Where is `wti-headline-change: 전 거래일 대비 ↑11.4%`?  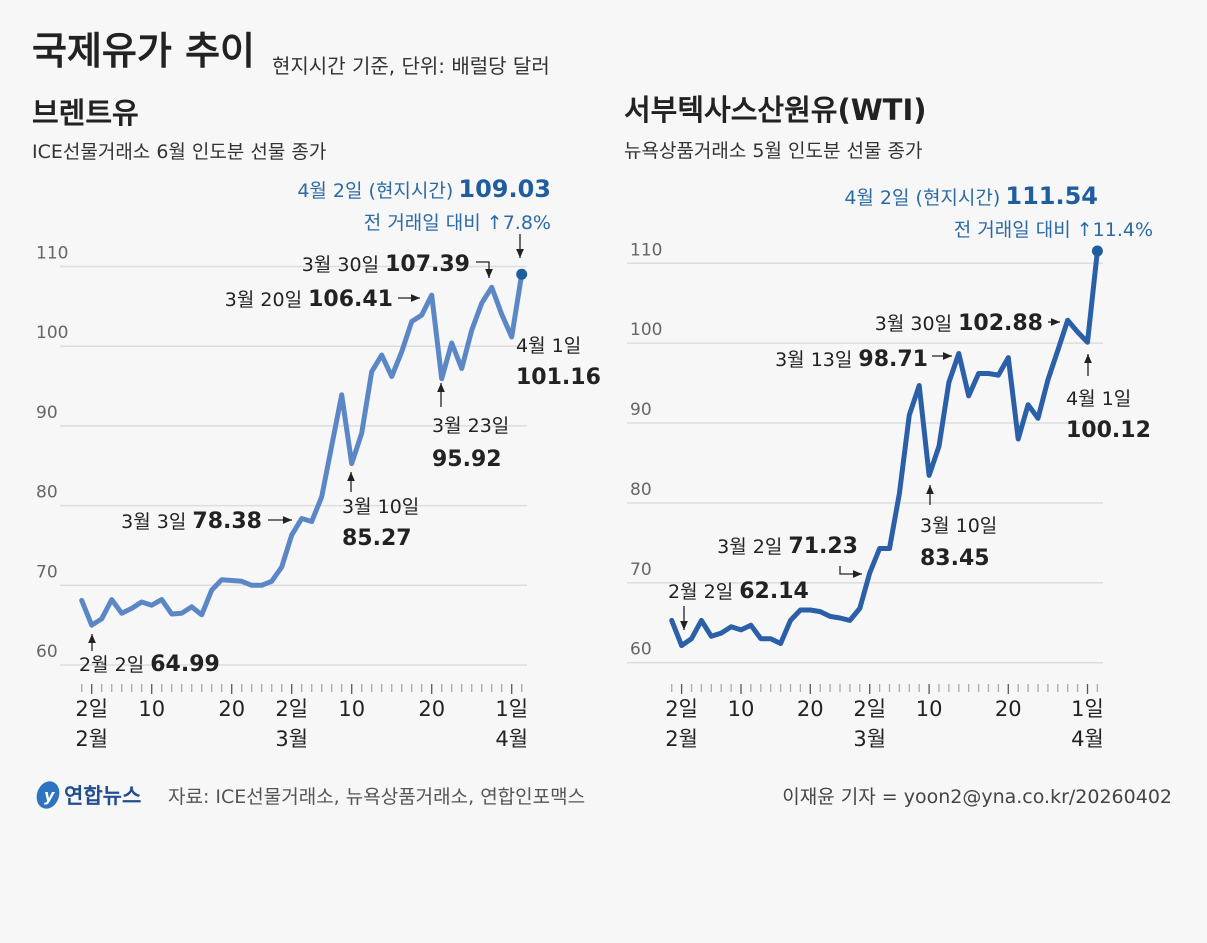
wti-headline-change: 전 거래일 대비 ↑11.4% is located at coordinates (1053, 230).